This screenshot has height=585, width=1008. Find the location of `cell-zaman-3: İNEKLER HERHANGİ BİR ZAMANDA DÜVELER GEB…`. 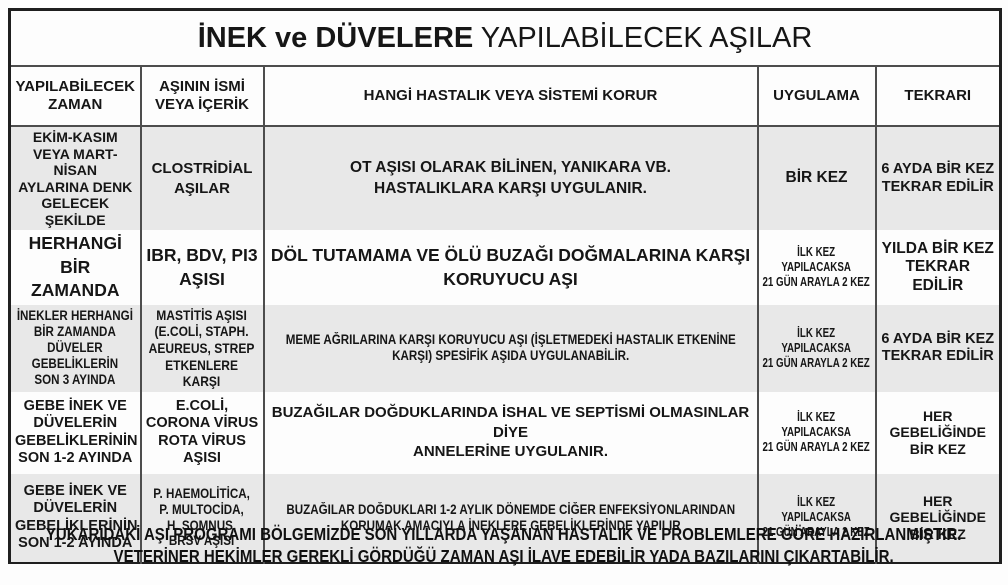

cell-zaman-3: İNEKLER HERHANGİ BİR ZAMANDA DÜVELER GEB… is located at coordinates (75, 348).